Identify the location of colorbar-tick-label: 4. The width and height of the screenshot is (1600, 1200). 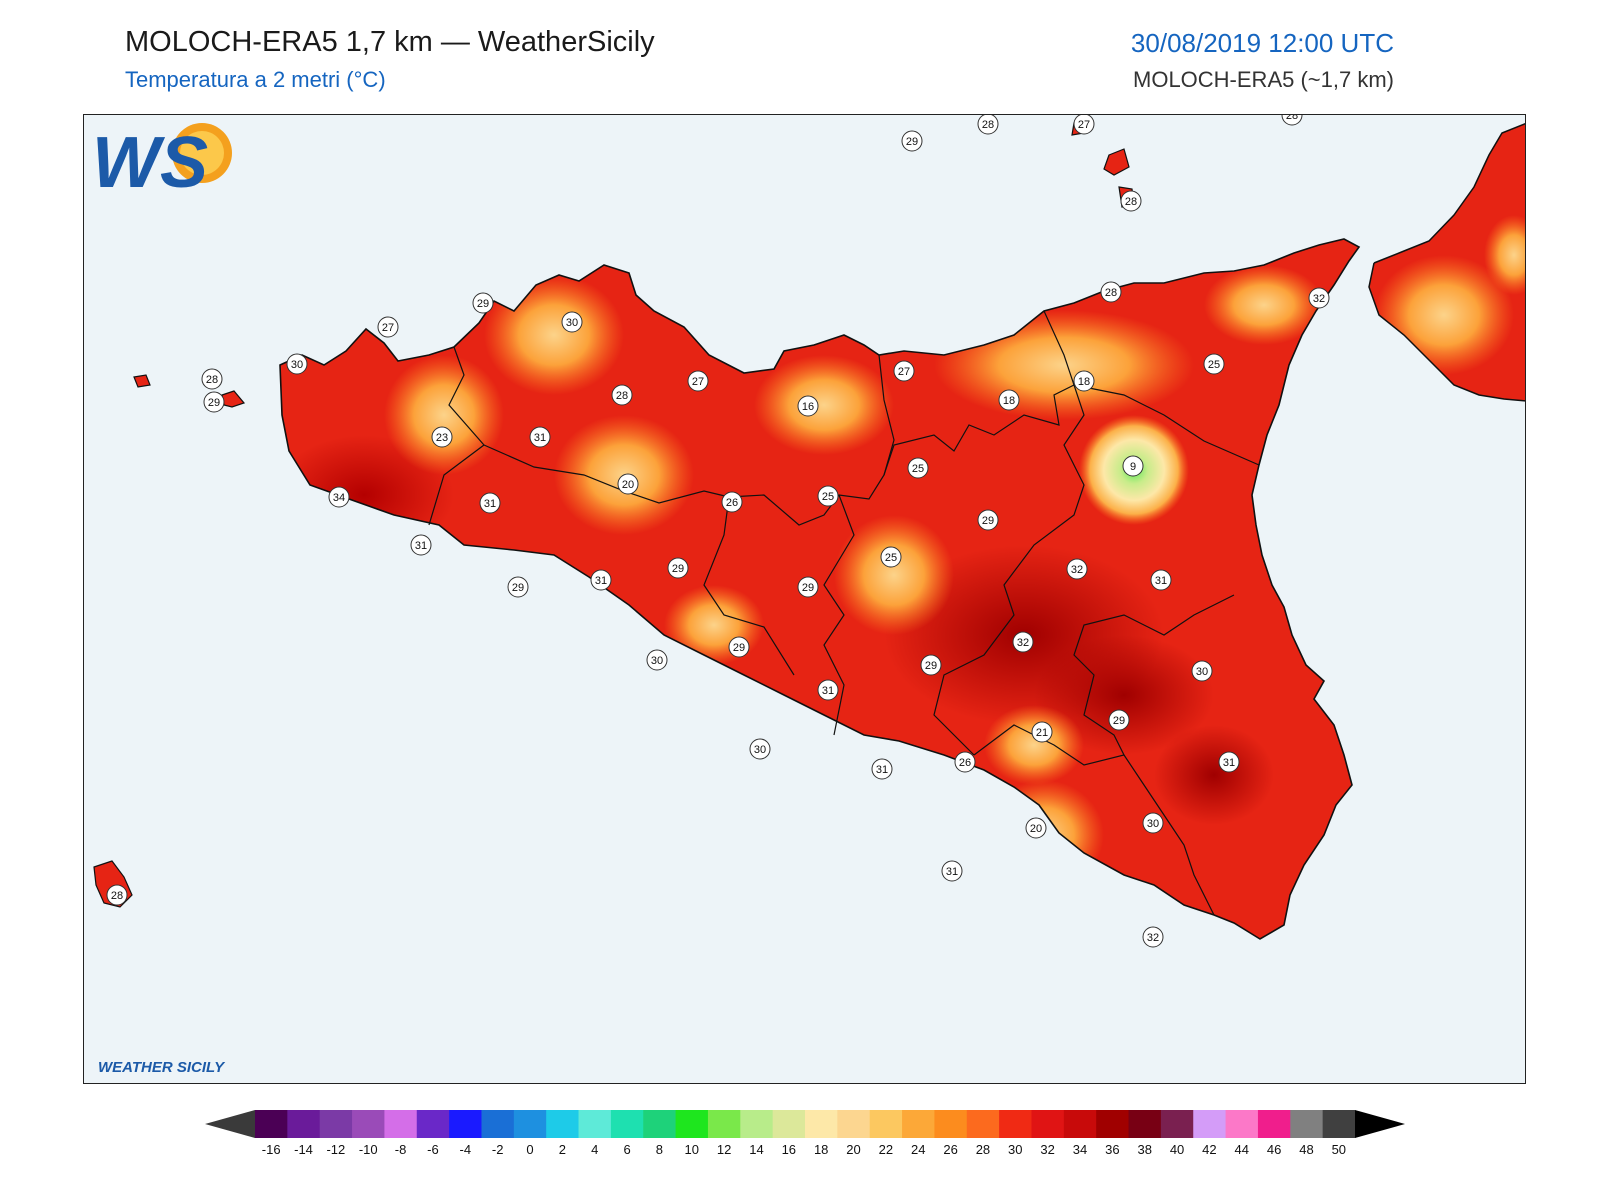
(594, 1149).